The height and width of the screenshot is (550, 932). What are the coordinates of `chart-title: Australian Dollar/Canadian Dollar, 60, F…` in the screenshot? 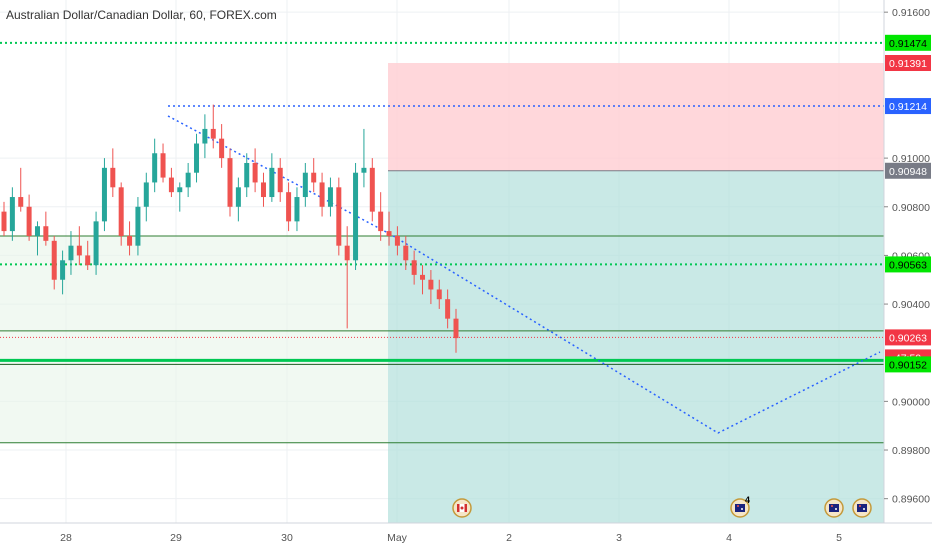 It's located at (141, 15).